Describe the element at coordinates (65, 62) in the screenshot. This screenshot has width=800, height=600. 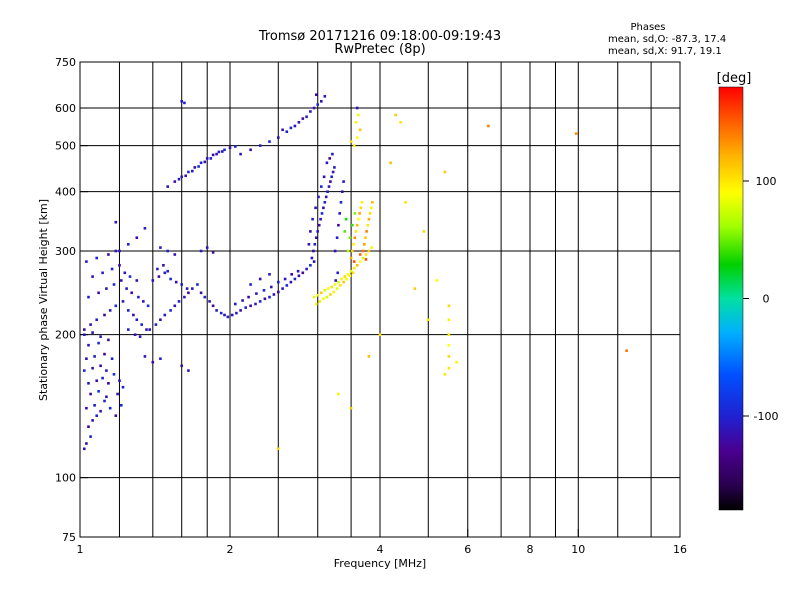
I see `y-tick-label: 750` at that location.